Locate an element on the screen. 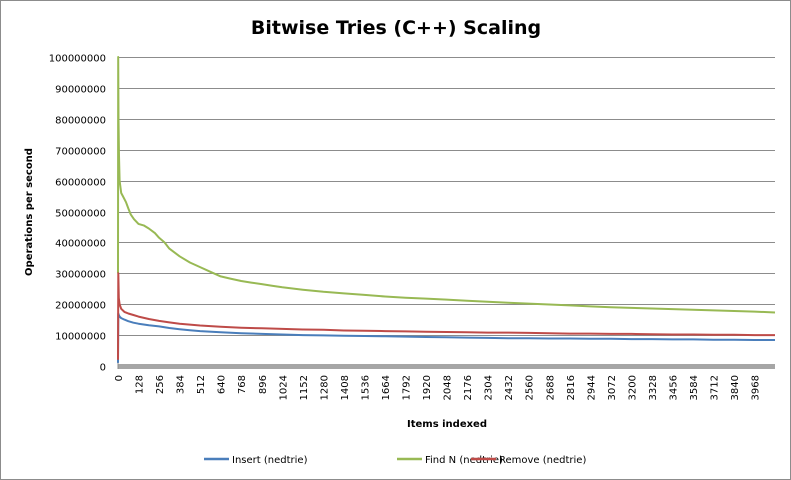  x-tick-label: 1280 is located at coordinates (324, 387).